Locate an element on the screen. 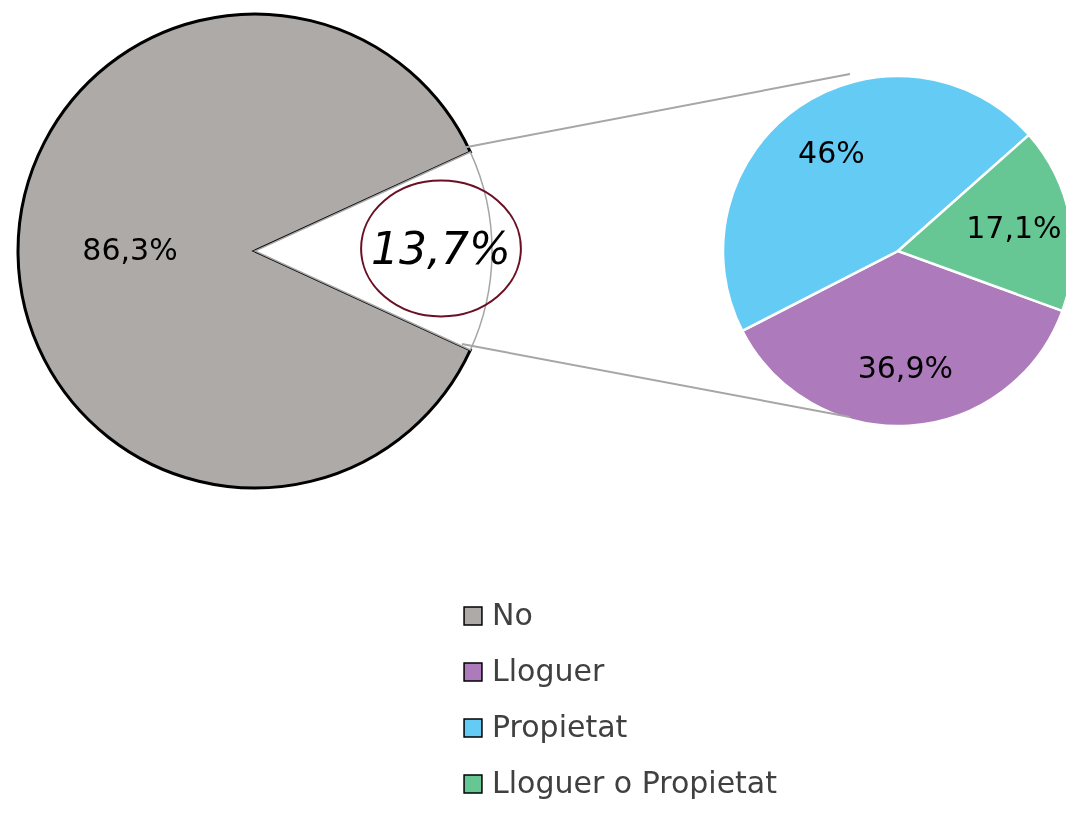 Image resolution: width=1066 pixels, height=816 pixels. legend-label: No is located at coordinates (512, 614).